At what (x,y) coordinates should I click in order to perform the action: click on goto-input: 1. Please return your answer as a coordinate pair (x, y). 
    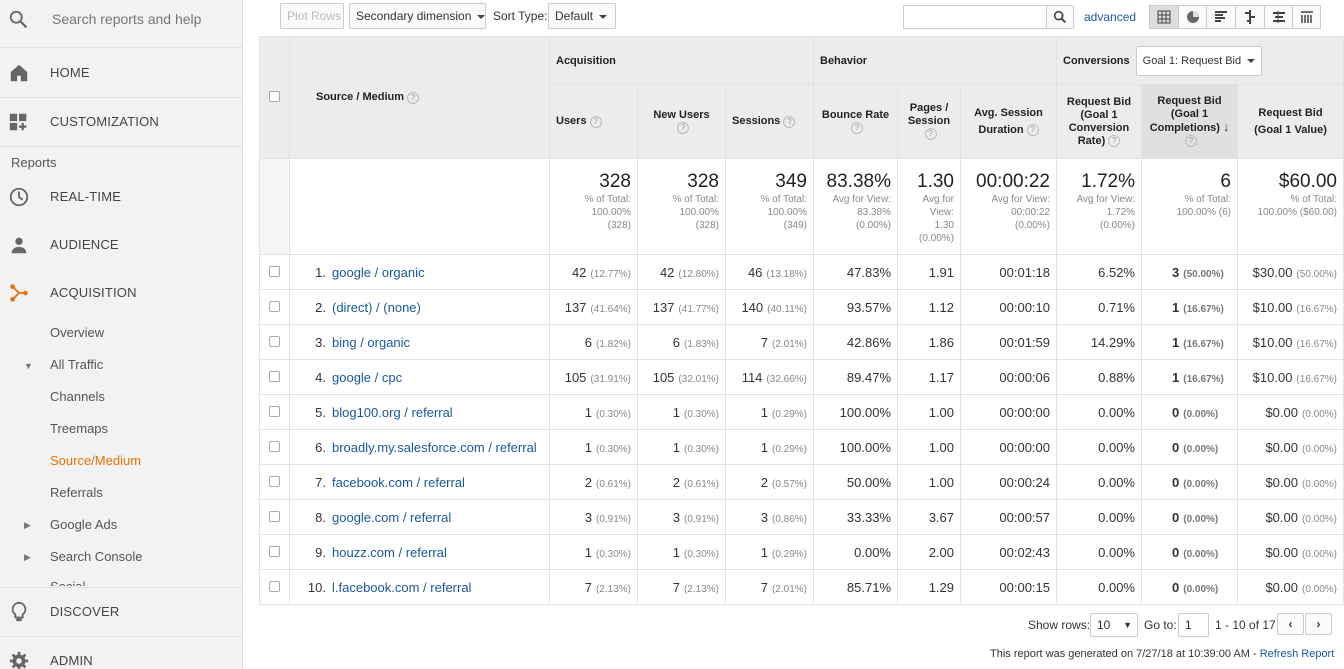
    Looking at the image, I should click on (1193, 625).